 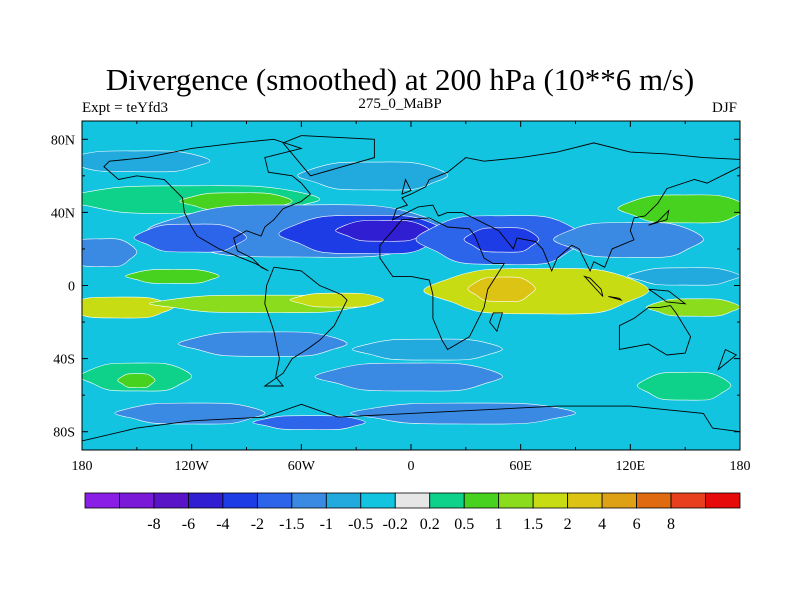 I want to click on y-tick-label: 40N, so click(x=63, y=213).